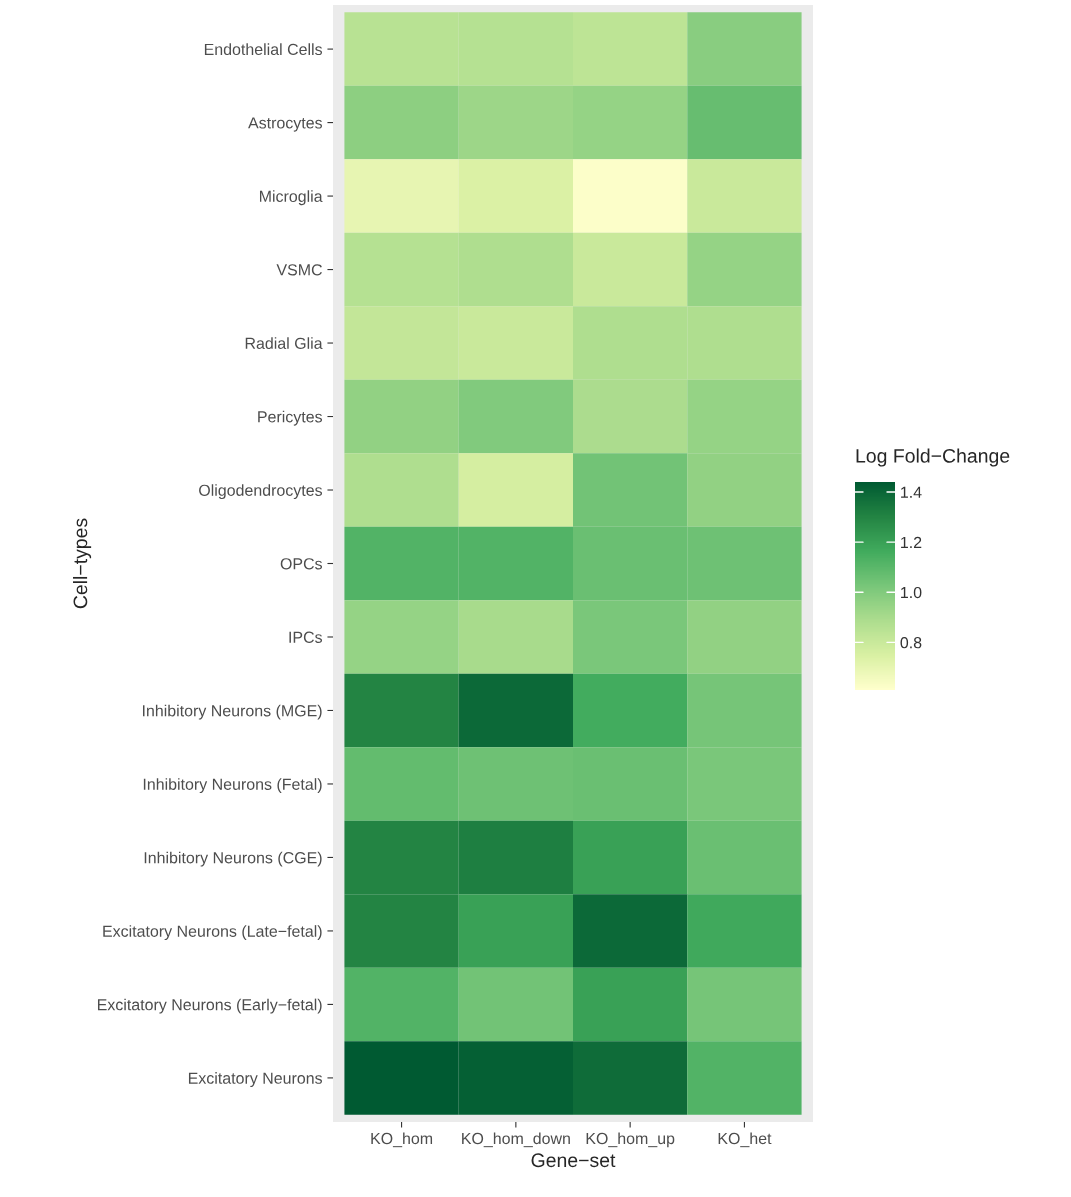 The width and height of the screenshot is (1071, 1197). Describe the element at coordinates (291, 198) in the screenshot. I see `y-tick-label: Microglia` at that location.